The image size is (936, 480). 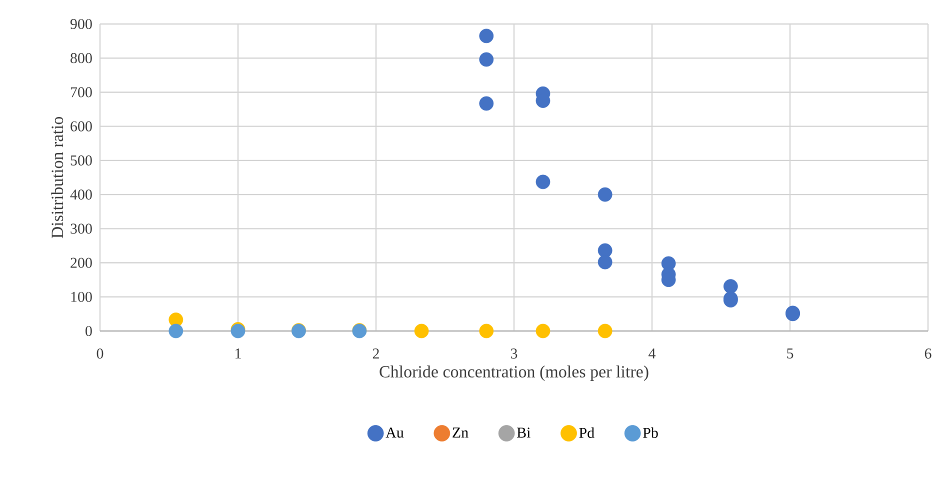 I want to click on y-tick-label: 700, so click(x=81, y=92).